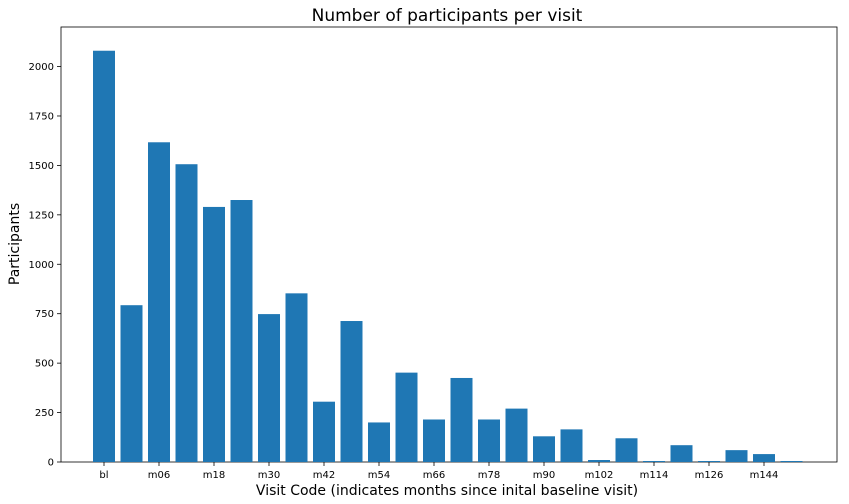 This screenshot has height=504, width=849. Describe the element at coordinates (44, 413) in the screenshot. I see `y-tick-label: 250` at that location.